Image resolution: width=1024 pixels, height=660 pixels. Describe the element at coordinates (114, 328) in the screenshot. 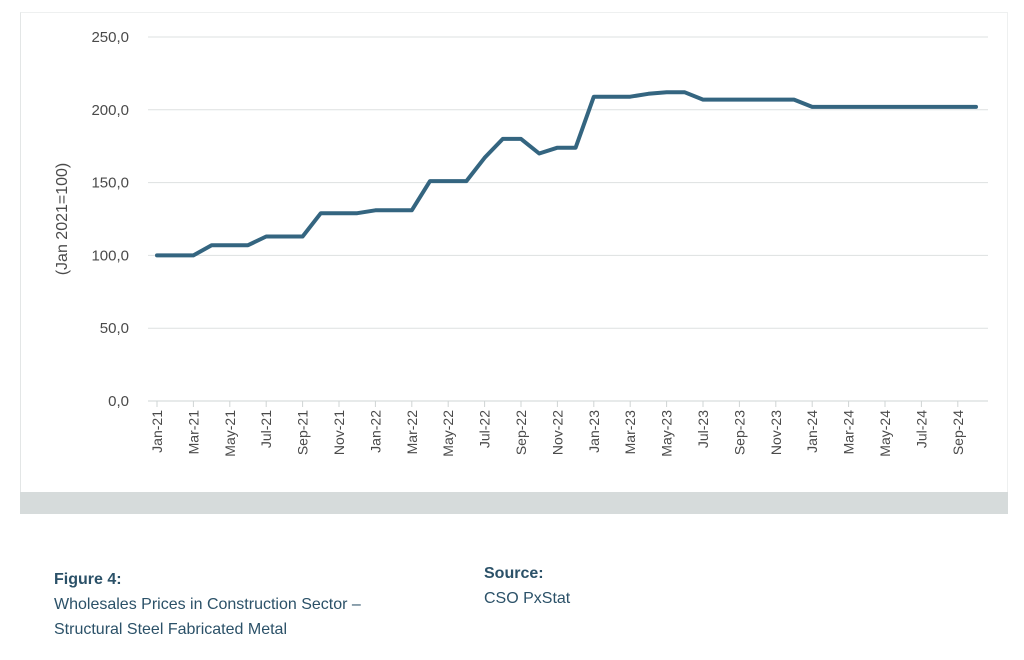

I see `y-tick-label: 50,0` at that location.